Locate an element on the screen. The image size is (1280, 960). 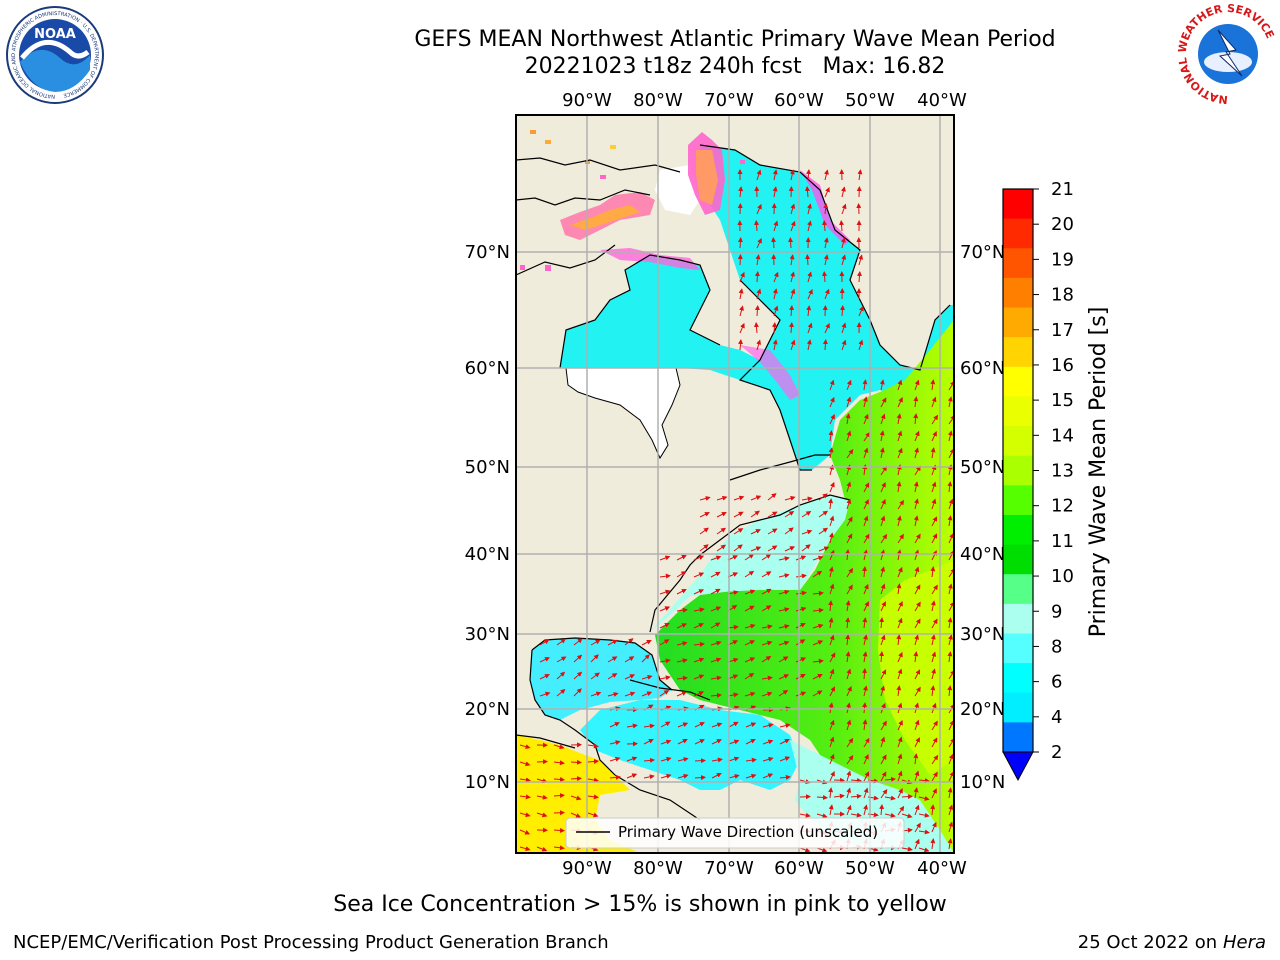
map-legend: Primary Wave Direction (unscaled) is located at coordinates (735, 833).